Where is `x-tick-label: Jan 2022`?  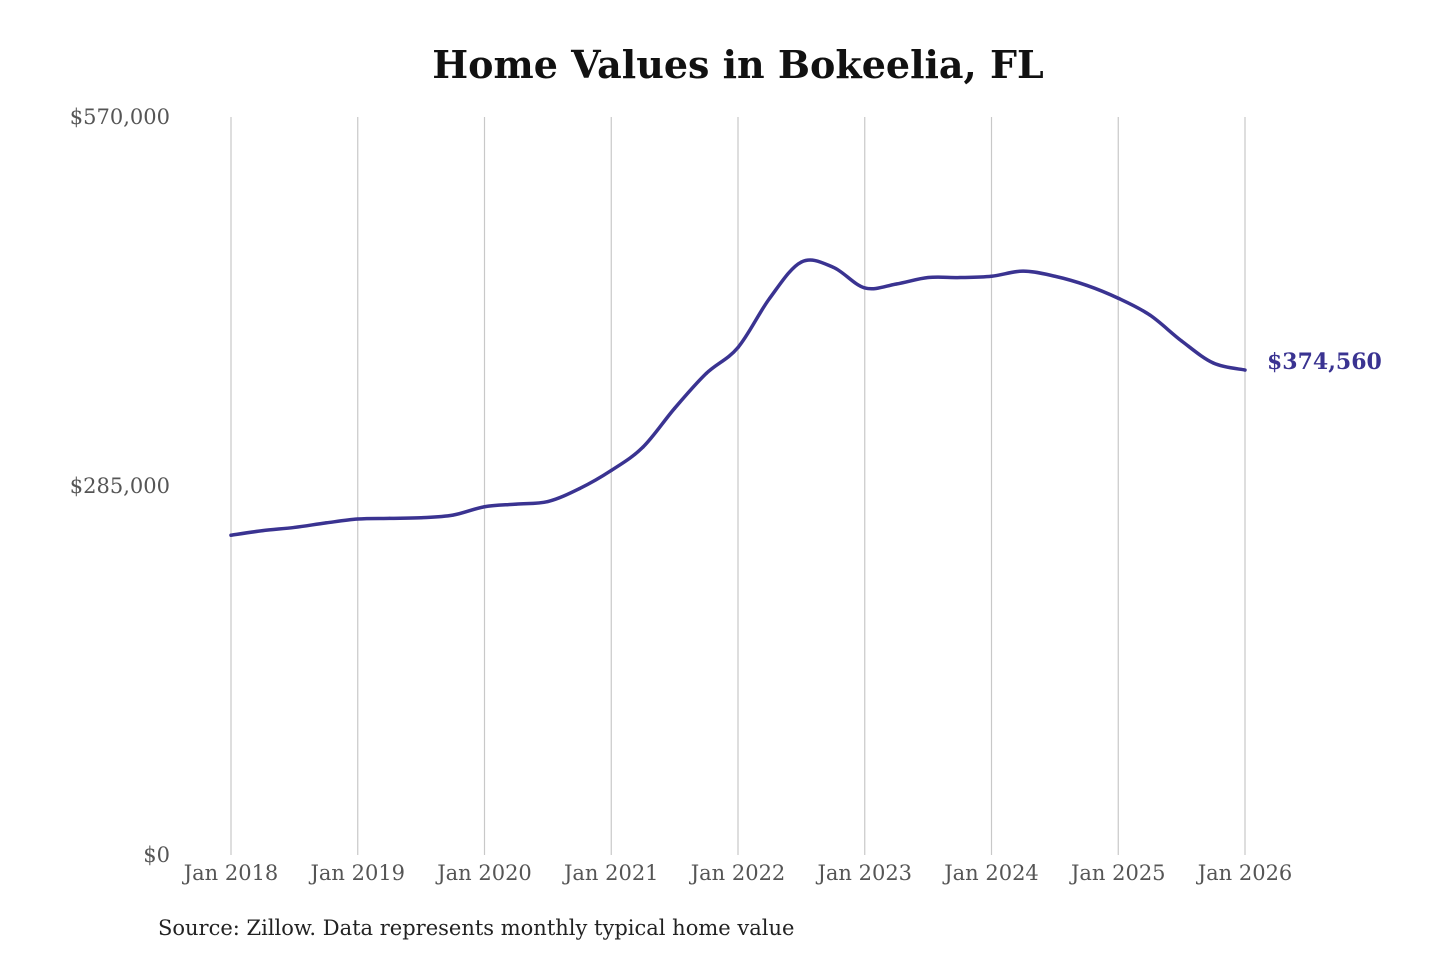
x-tick-label: Jan 2022 is located at coordinates (737, 873).